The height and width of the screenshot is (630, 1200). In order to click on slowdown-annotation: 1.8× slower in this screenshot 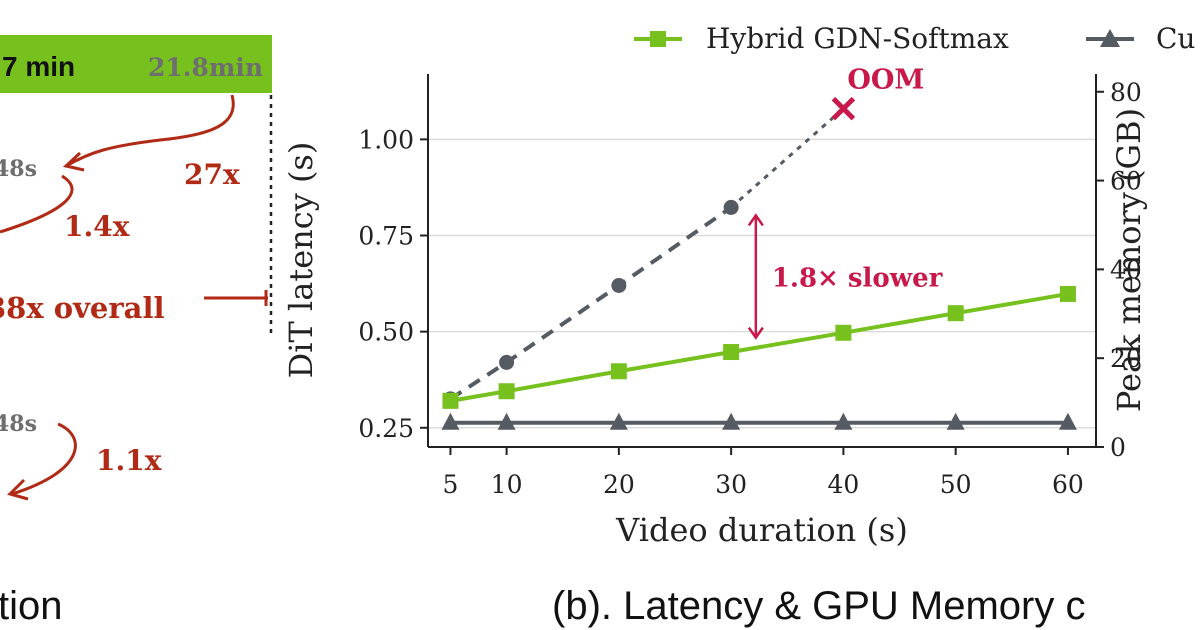, I will do `click(845, 276)`.